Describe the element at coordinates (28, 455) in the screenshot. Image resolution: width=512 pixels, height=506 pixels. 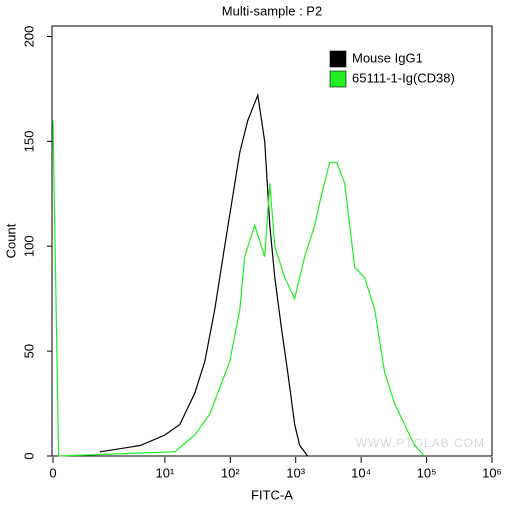
I see `y-tick-label: 0` at that location.